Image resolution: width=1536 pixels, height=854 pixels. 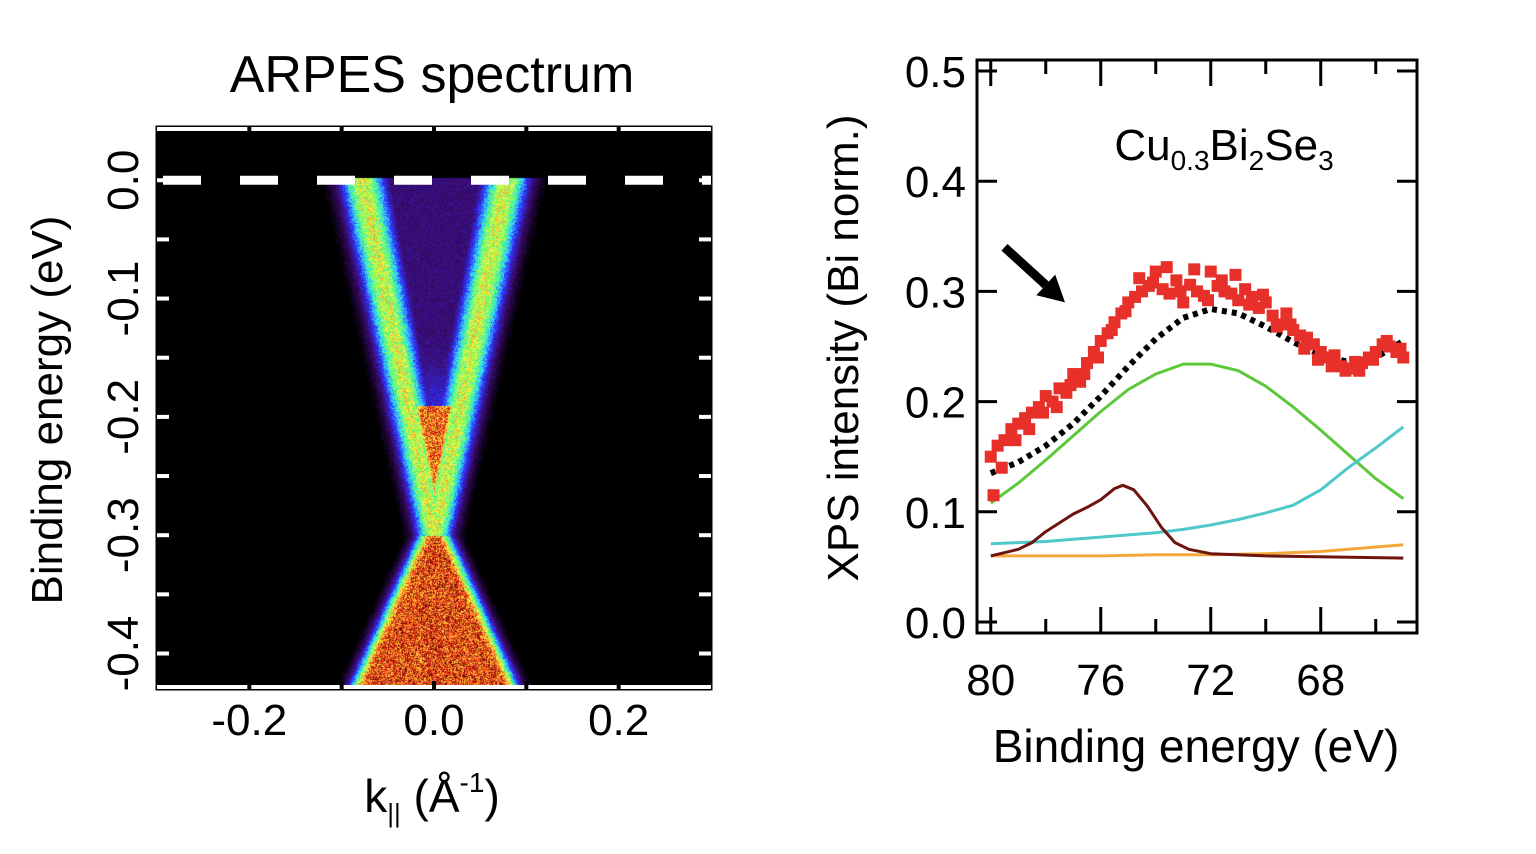 What do you see at coordinates (123, 417) in the screenshot?
I see `y-tick-label: -0.2` at bounding box center [123, 417].